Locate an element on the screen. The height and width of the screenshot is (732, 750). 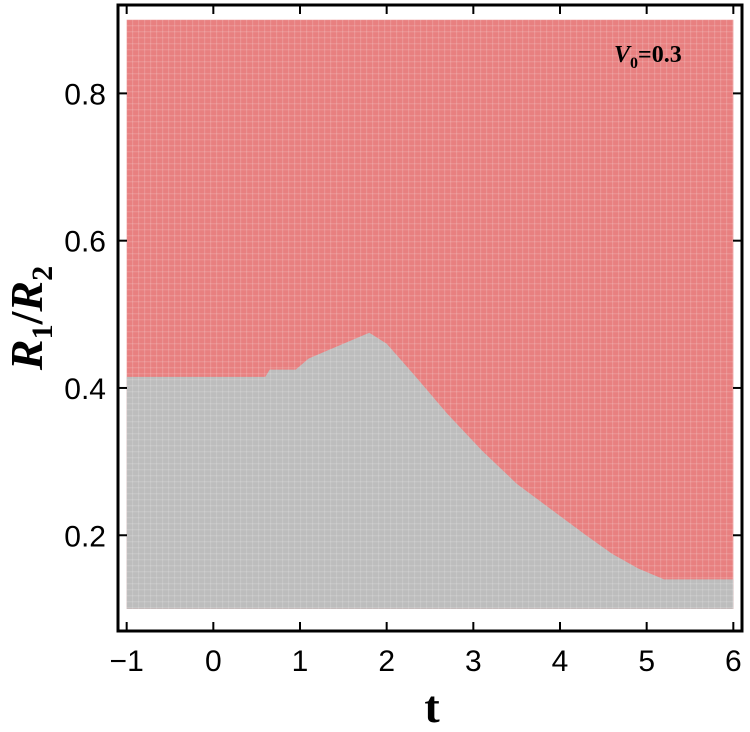
x-tick-label: −1 is located at coordinates (127, 661).